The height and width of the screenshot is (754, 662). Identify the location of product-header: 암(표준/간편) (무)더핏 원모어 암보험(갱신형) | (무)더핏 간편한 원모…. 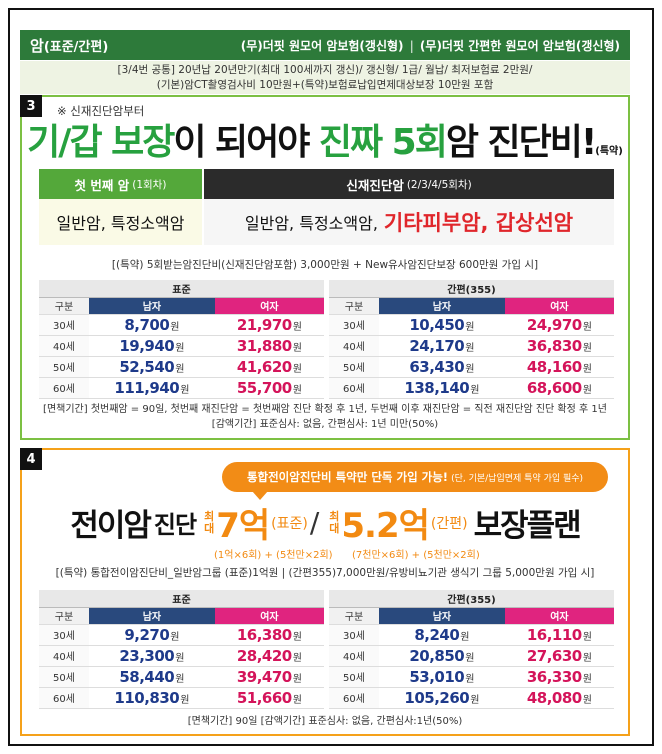
(325, 45).